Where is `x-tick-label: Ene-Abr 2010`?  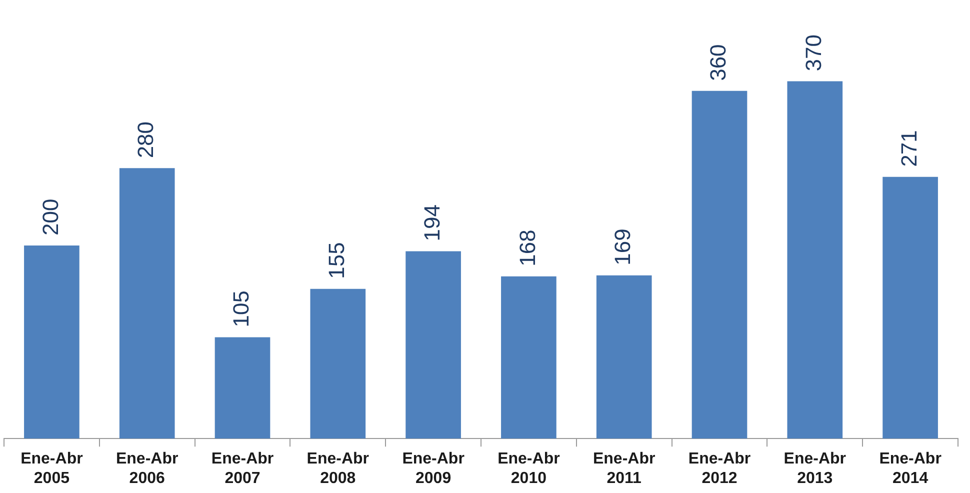
x-tick-label: Ene-Abr 2010 is located at coordinates (529, 468).